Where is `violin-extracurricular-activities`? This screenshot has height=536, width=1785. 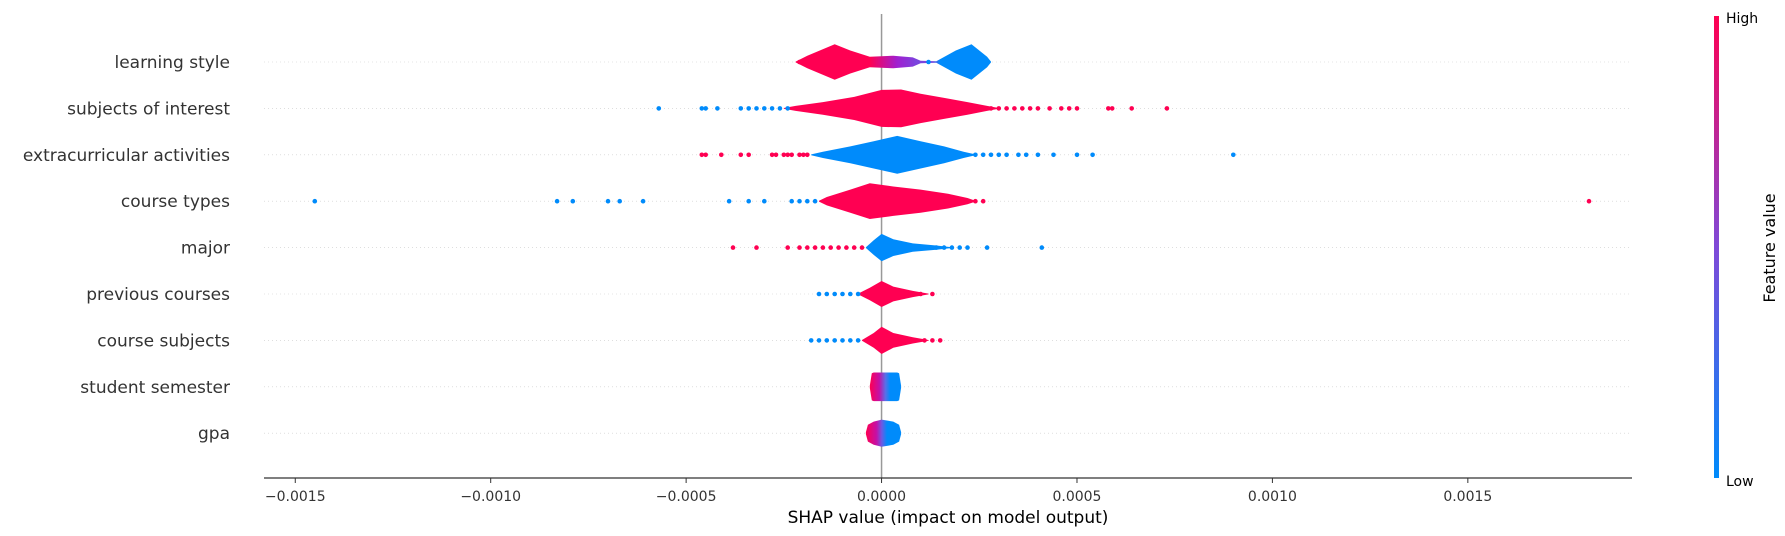
violin-extracurricular-activities is located at coordinates (893, 154).